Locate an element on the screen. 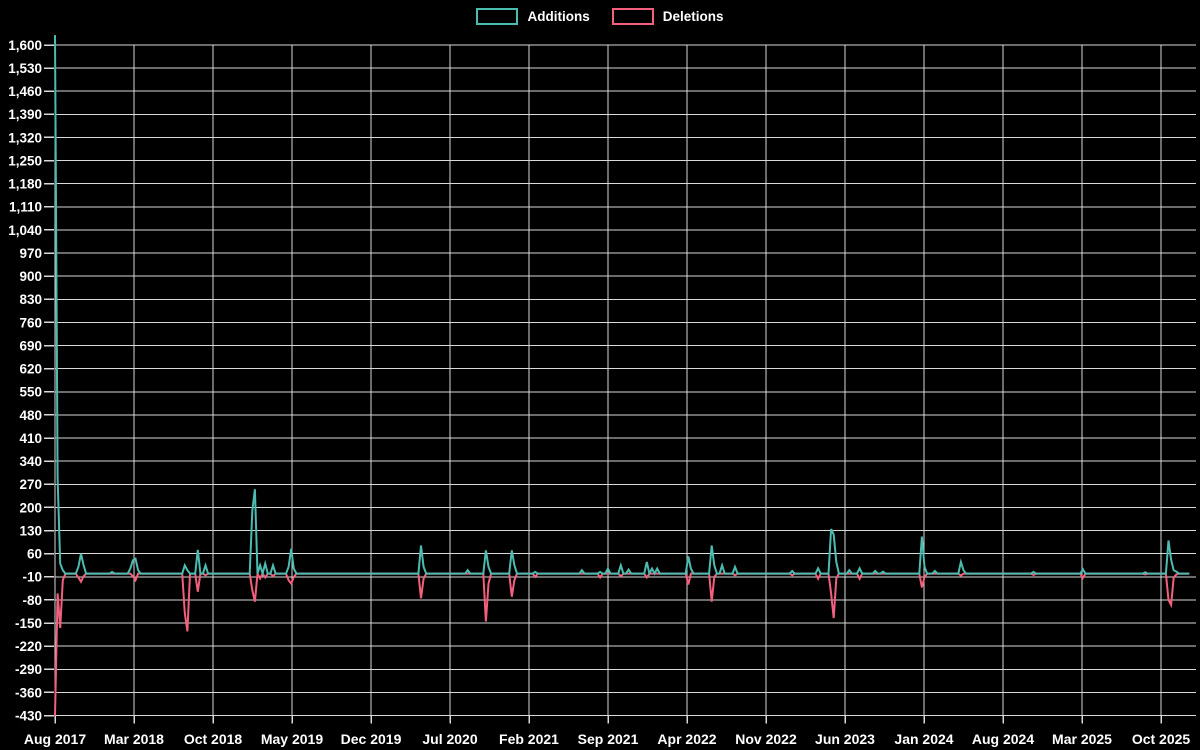 Image resolution: width=1200 pixels, height=750 pixels. y-tick-label: -360 is located at coordinates (28, 692).